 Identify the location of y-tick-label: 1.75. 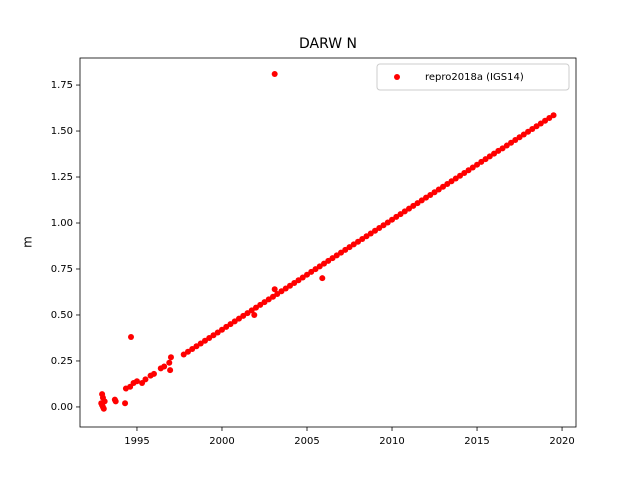
(62, 85).